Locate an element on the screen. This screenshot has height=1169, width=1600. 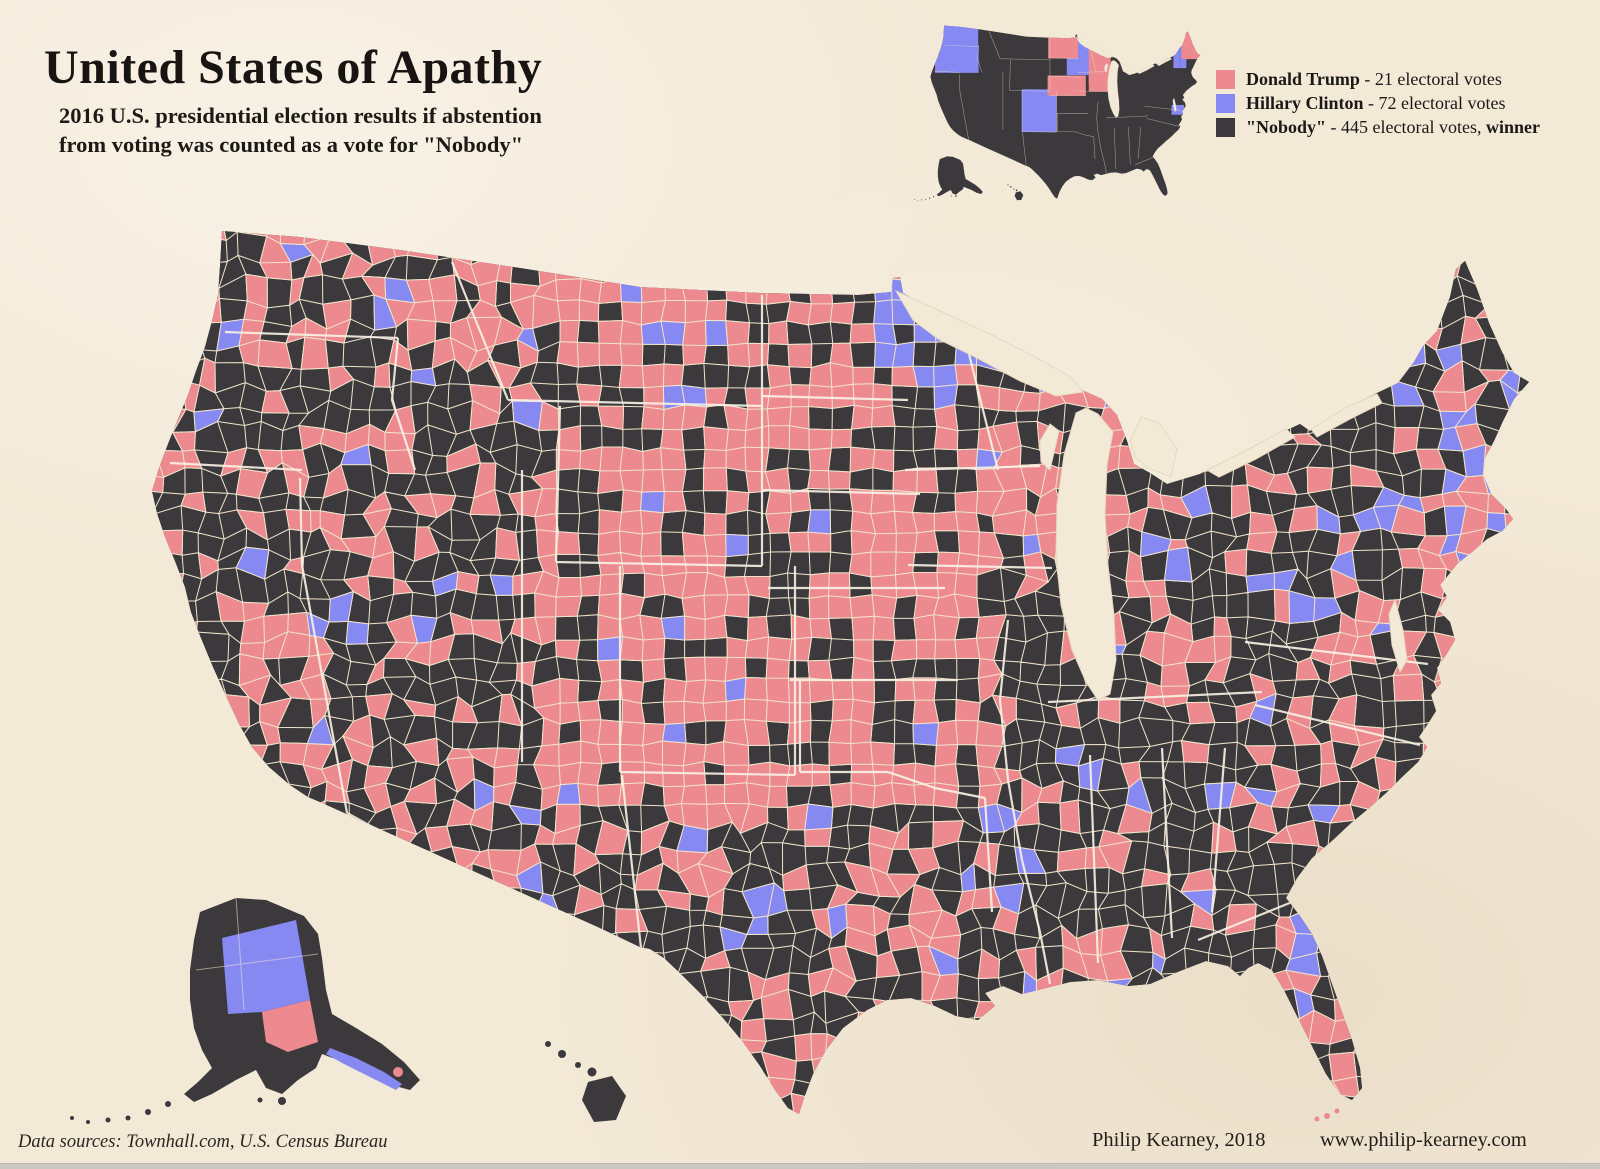
inset-state-co is located at coordinates (1039, 111).